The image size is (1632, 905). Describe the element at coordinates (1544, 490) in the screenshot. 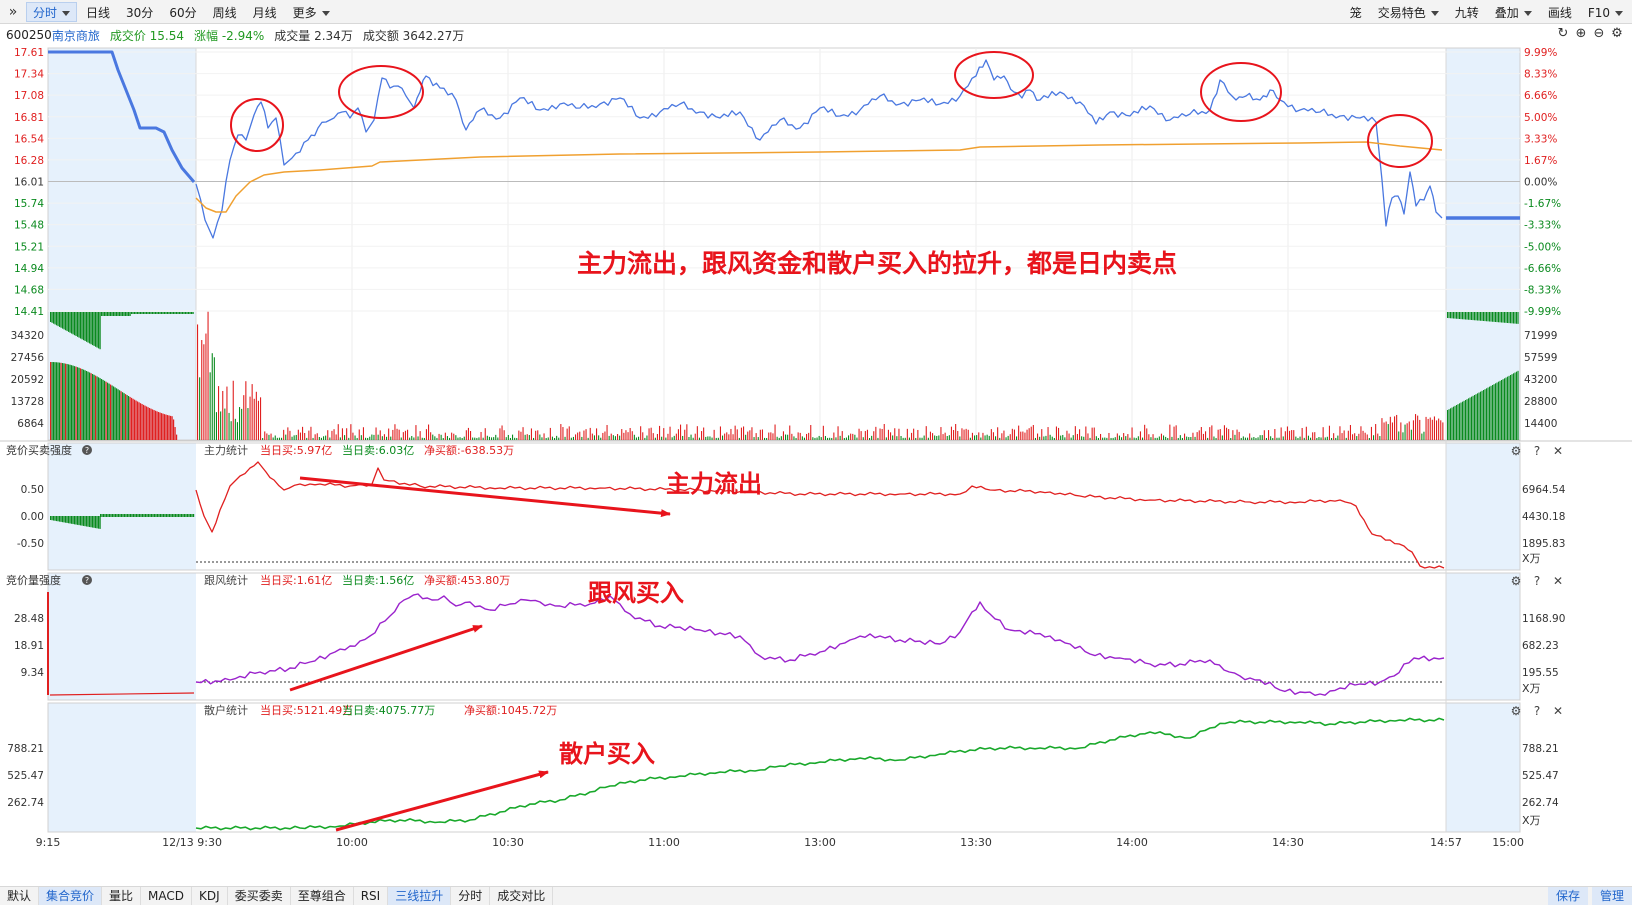

I see `indicator-tick-right: 6964.54` at that location.